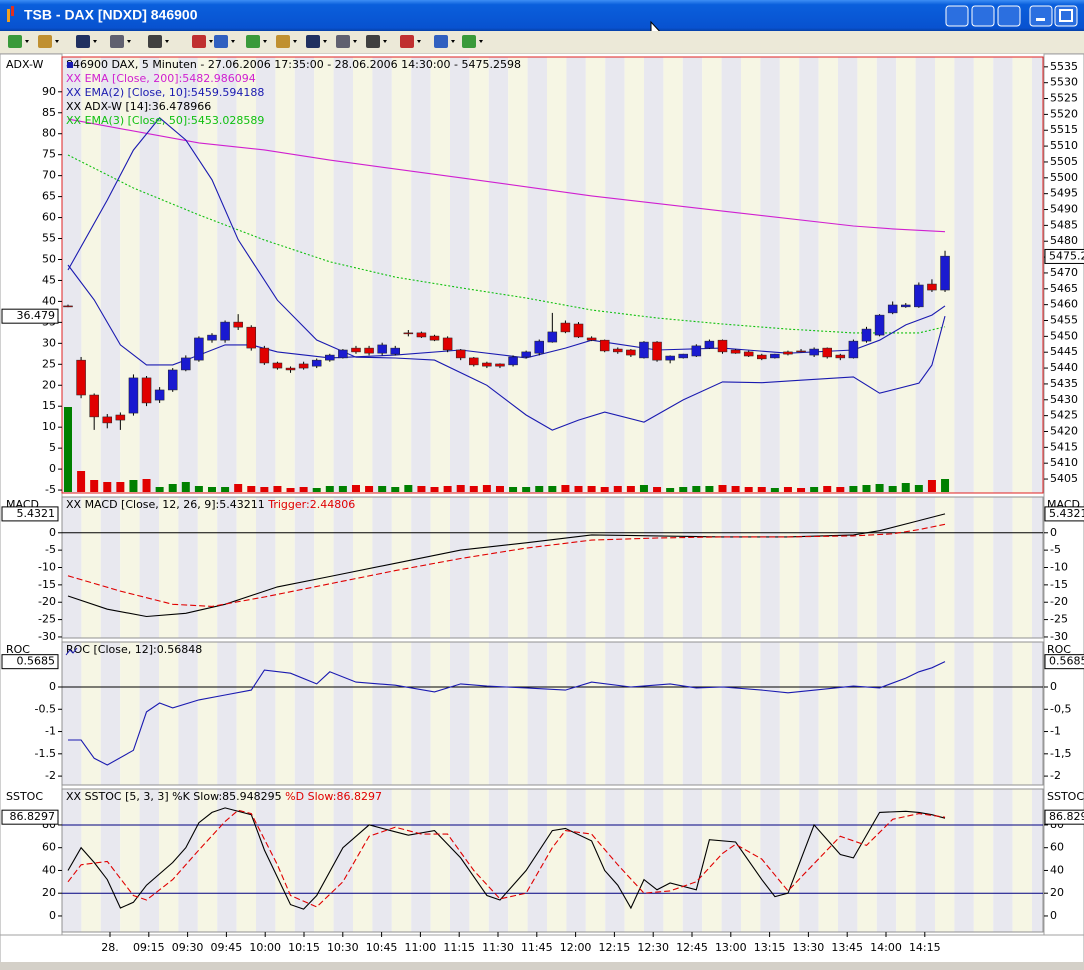 This screenshot has width=1084, height=970. What do you see at coordinates (49, 91) in the screenshot?
I see `y-tick-label: 90` at bounding box center [49, 91].